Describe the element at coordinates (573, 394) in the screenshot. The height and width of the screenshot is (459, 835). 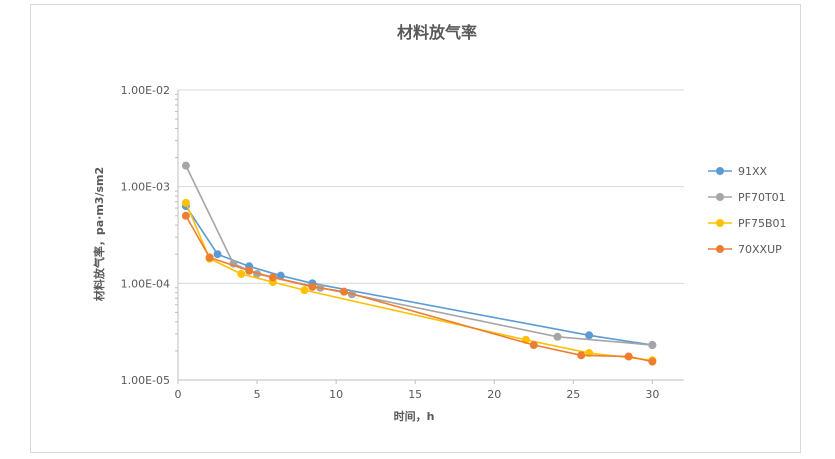
I see `x-tick-label: 25` at that location.